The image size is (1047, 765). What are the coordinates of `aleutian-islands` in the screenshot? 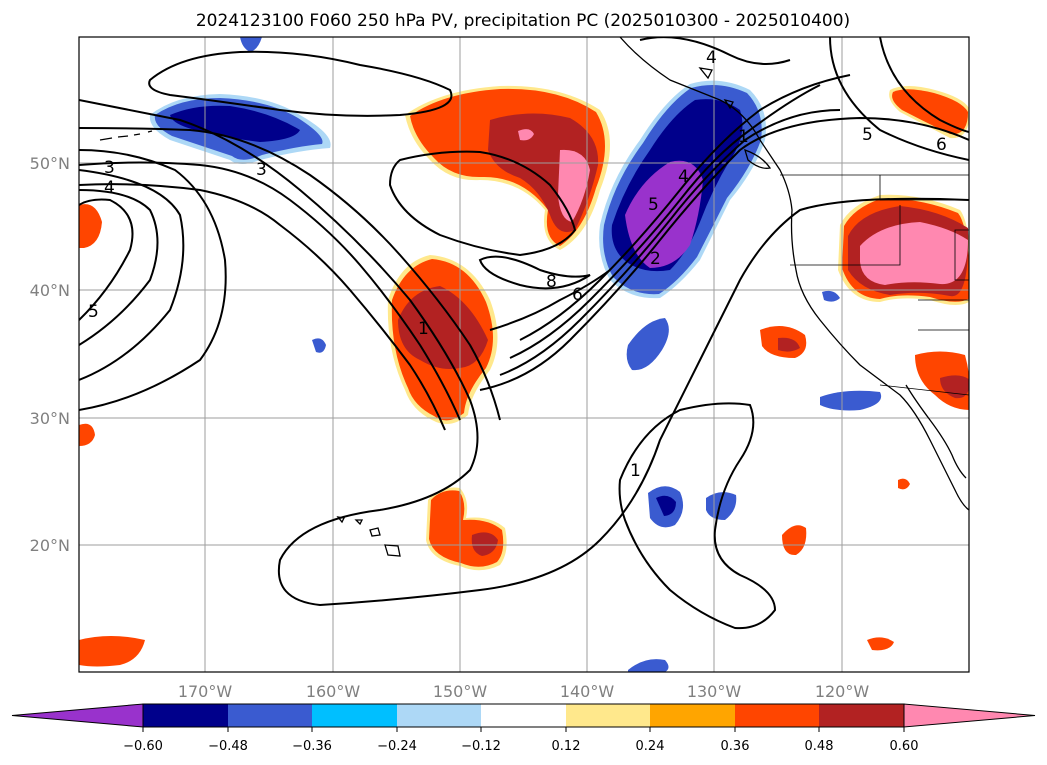 It's located at (126, 135).